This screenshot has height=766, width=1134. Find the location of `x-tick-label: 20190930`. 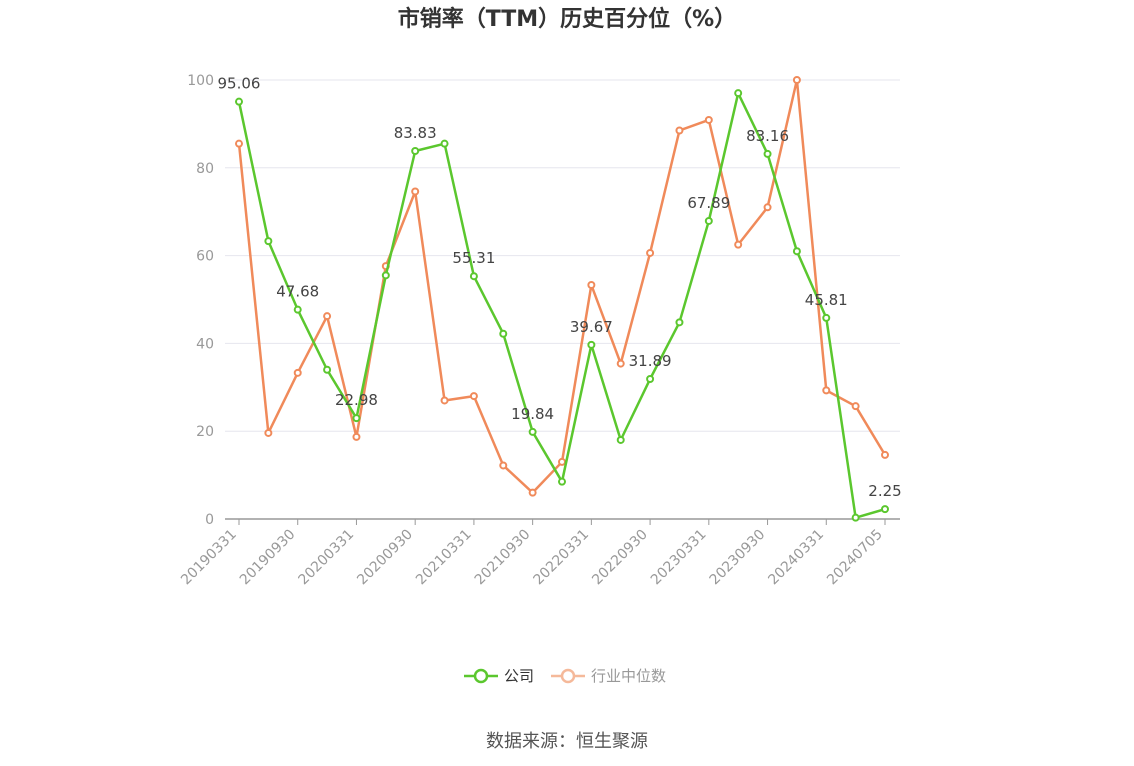

x-tick-label: 20190930 is located at coordinates (268, 558).